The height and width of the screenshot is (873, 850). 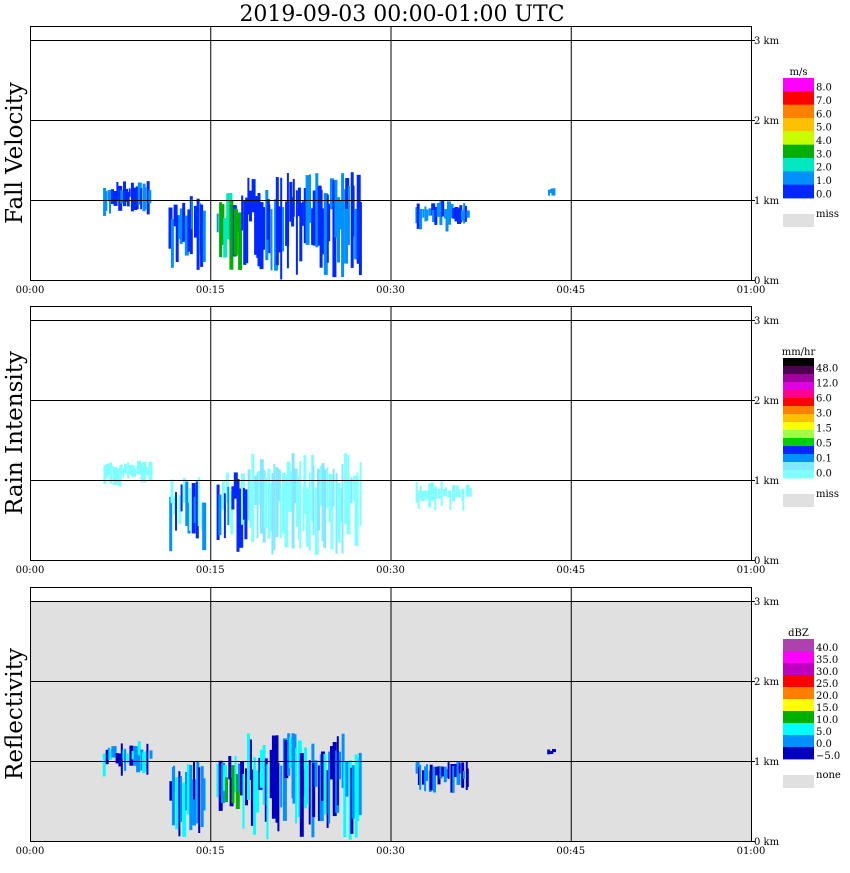 What do you see at coordinates (824, 88) in the screenshot?
I see `legend-label: 8.0` at bounding box center [824, 88].